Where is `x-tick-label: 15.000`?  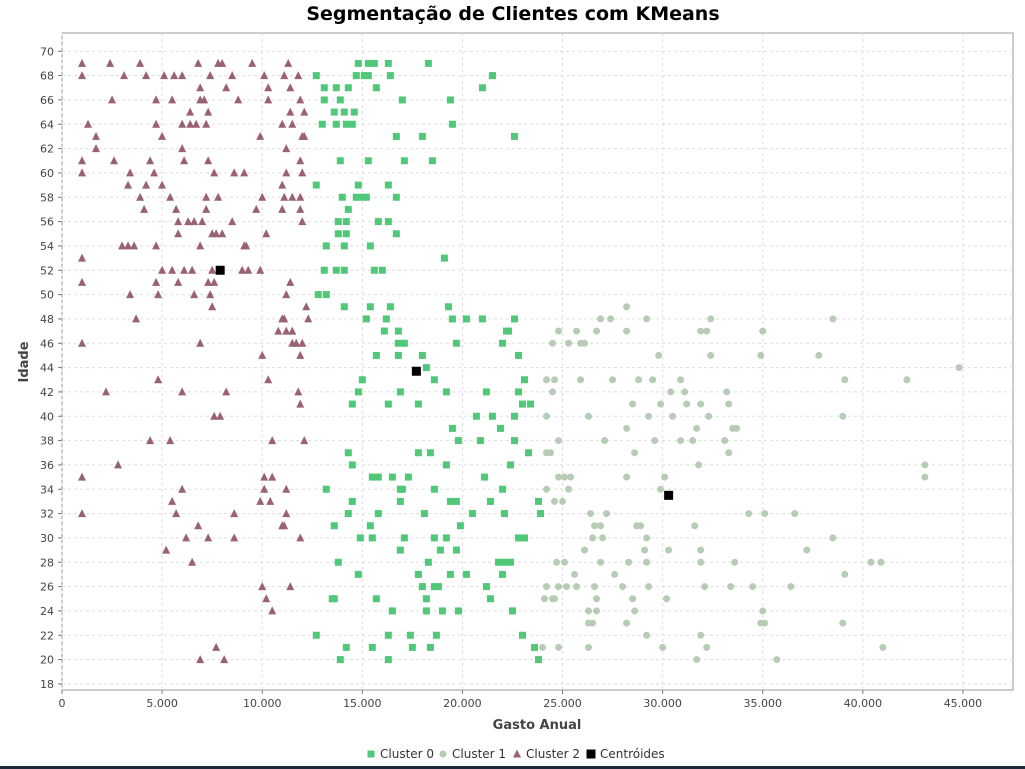 x-tick-label: 15.000 is located at coordinates (362, 703).